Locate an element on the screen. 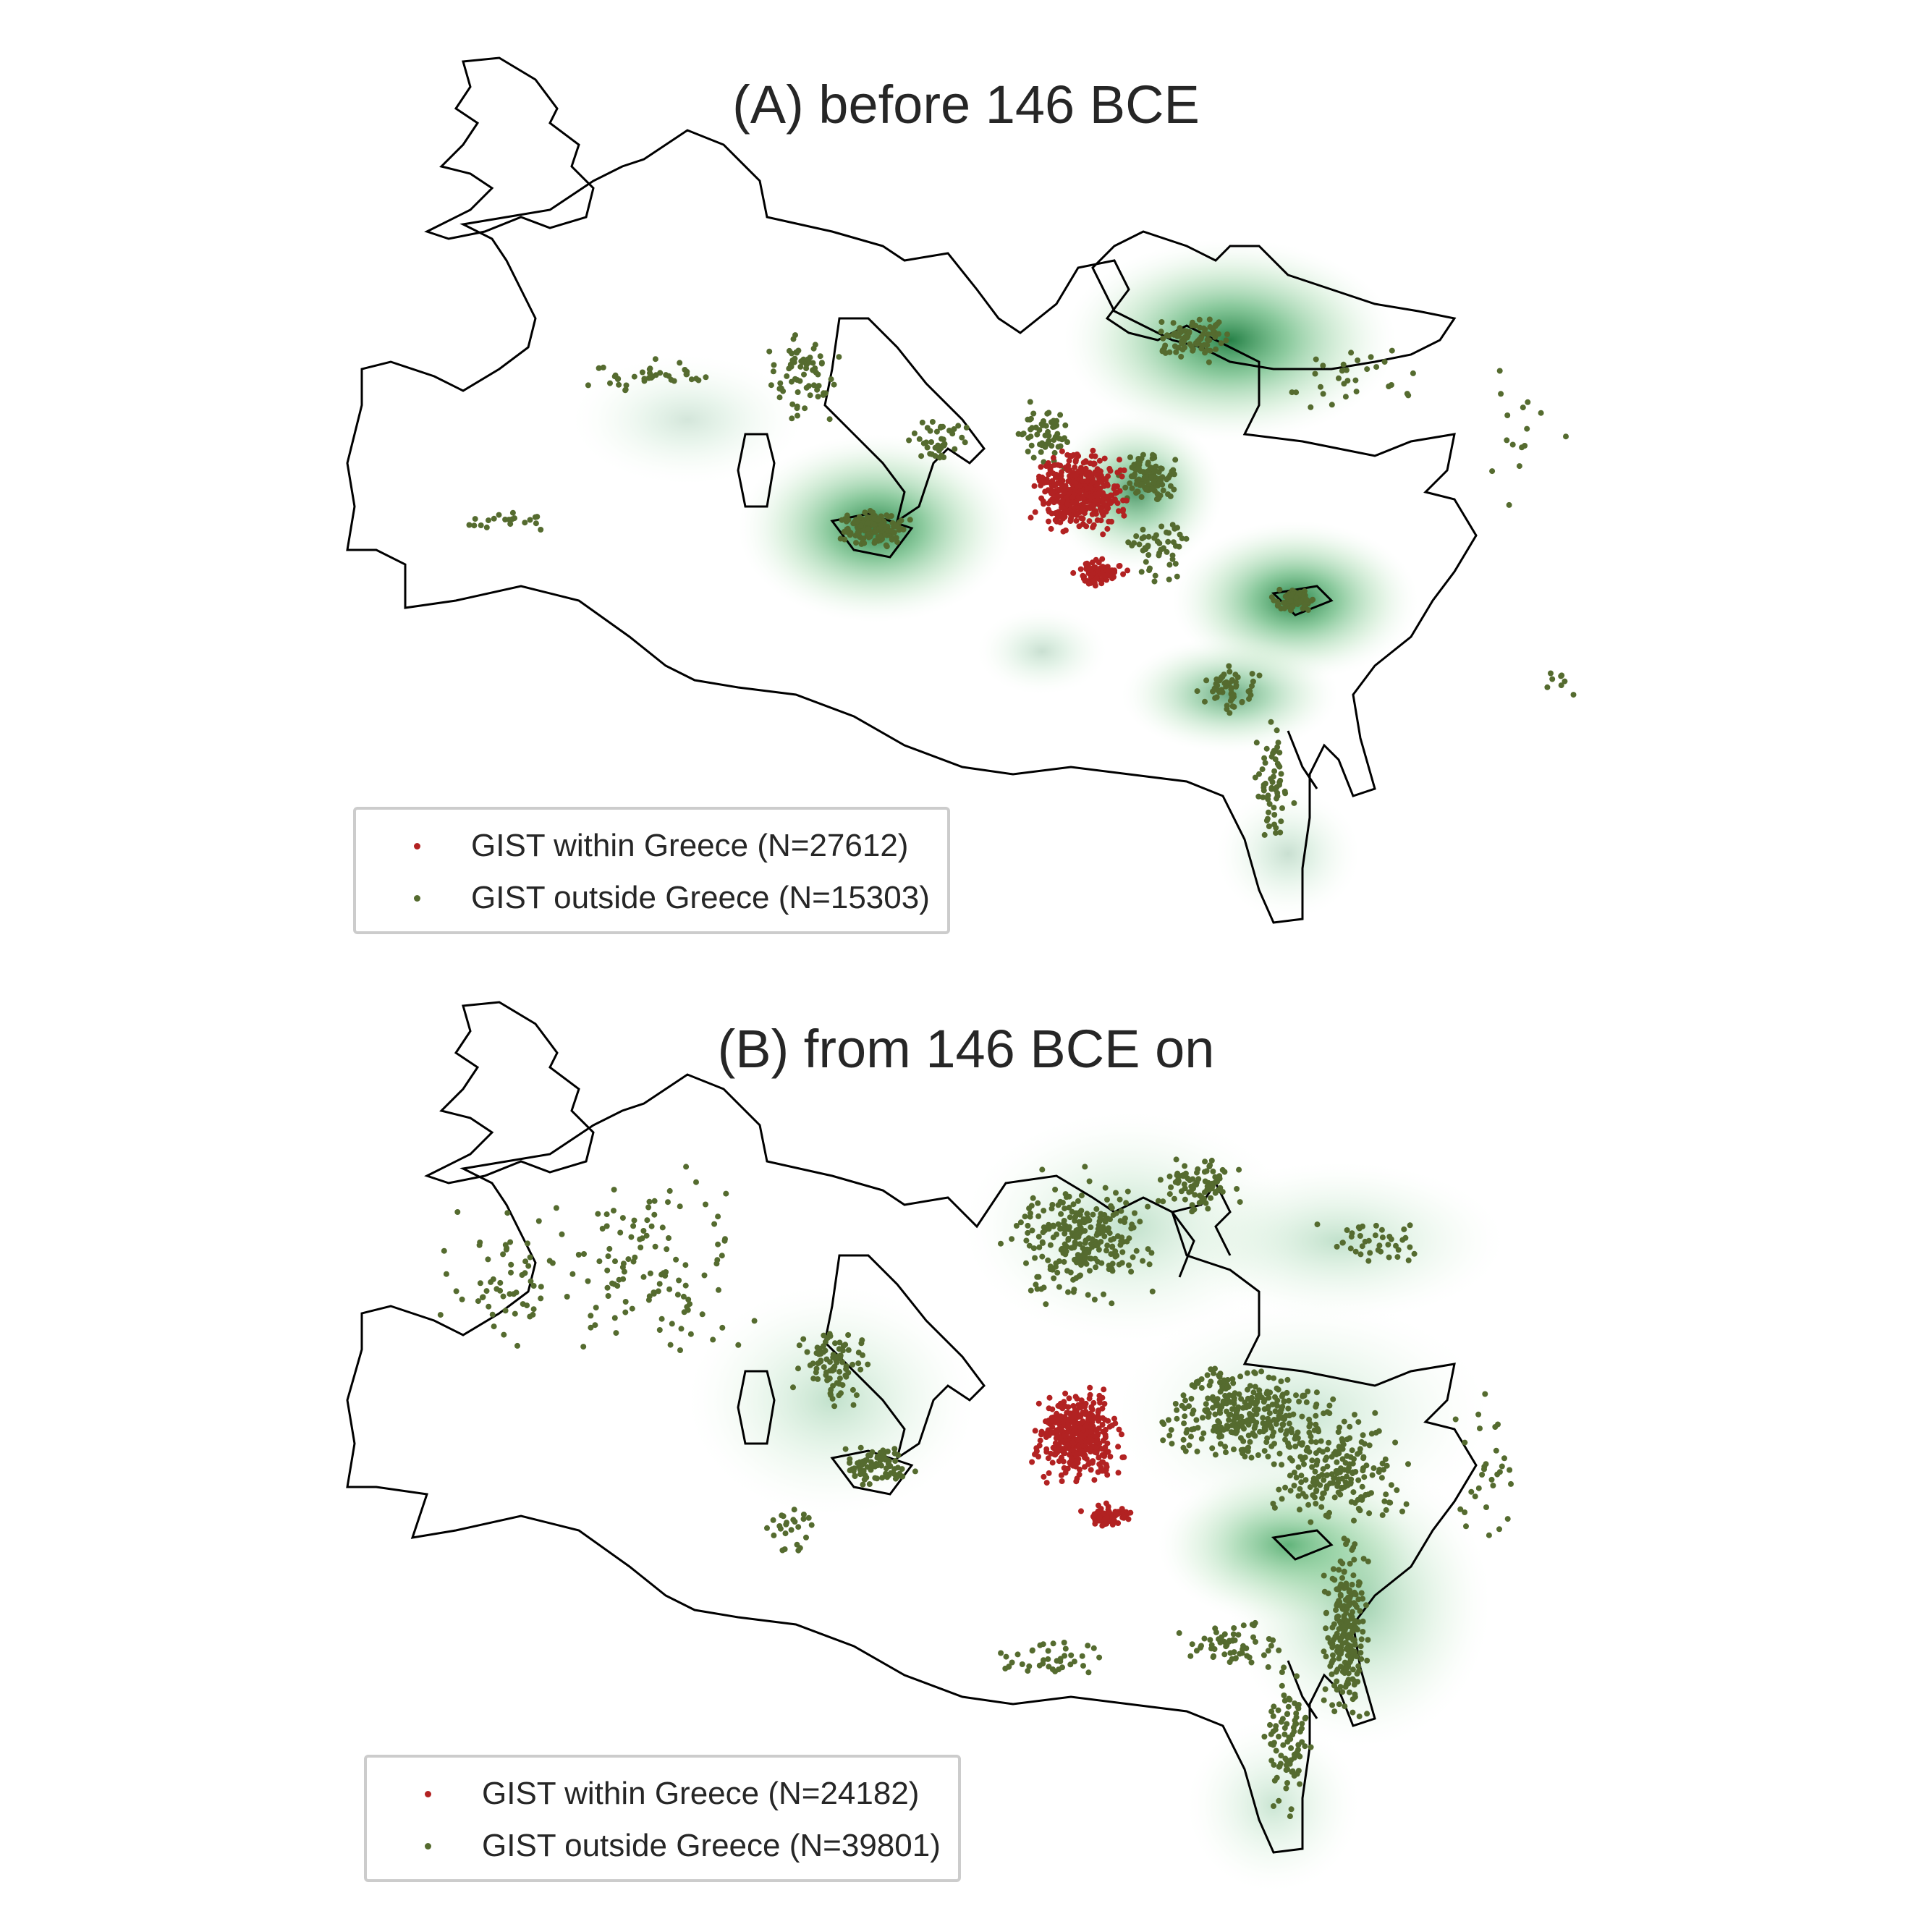 The image size is (1932, 1932). red-sea-outline is located at coordinates (1302, 1690).